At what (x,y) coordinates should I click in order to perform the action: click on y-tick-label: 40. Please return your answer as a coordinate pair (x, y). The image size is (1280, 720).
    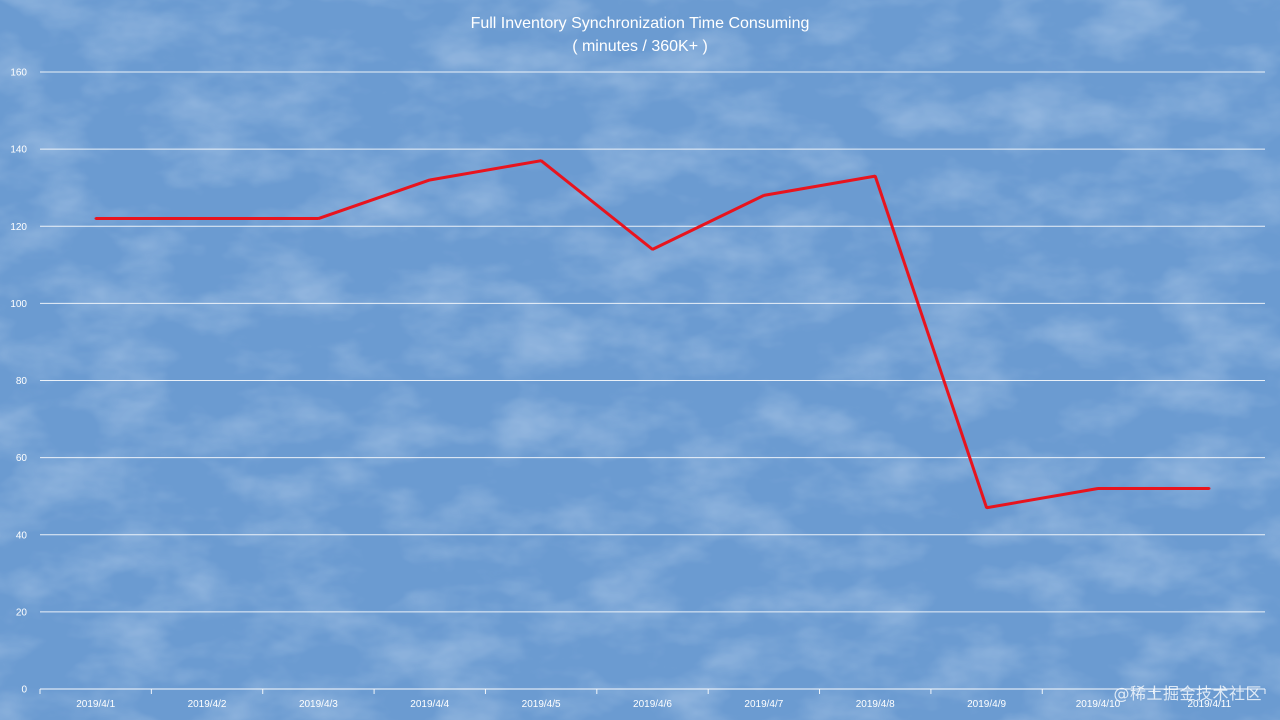
    Looking at the image, I should click on (22, 535).